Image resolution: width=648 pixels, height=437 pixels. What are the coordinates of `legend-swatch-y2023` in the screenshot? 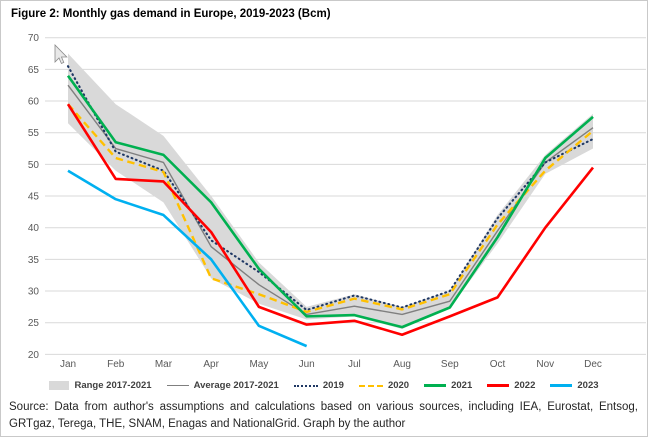 It's located at (561, 385).